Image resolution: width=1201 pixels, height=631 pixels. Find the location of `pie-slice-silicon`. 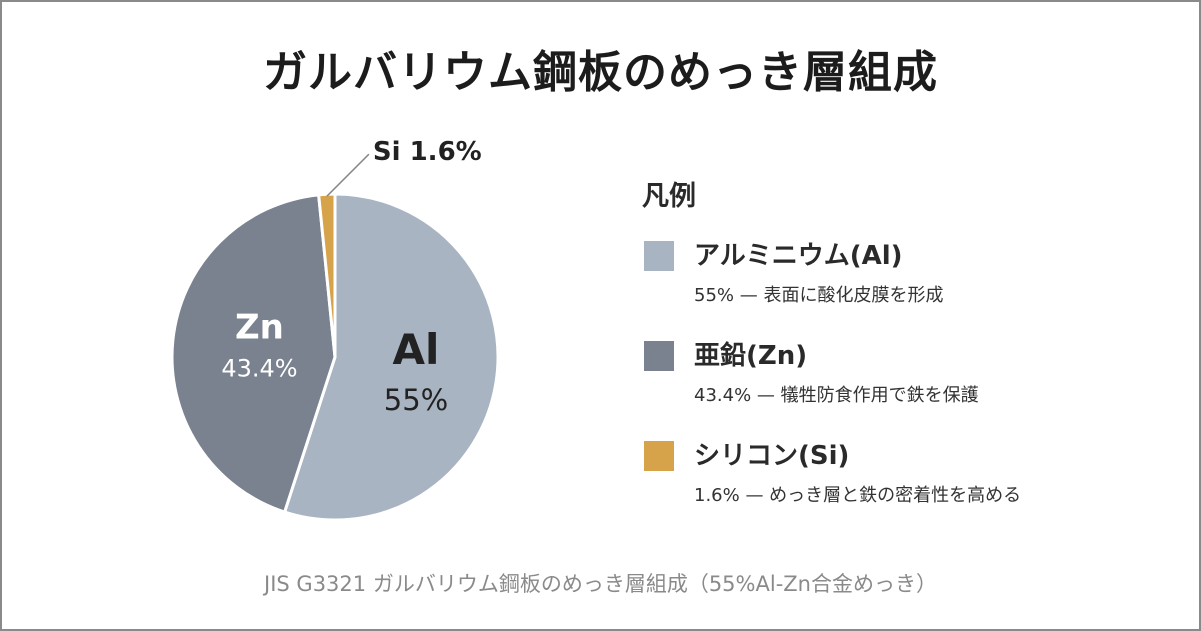

pie-slice-silicon is located at coordinates (327, 275).